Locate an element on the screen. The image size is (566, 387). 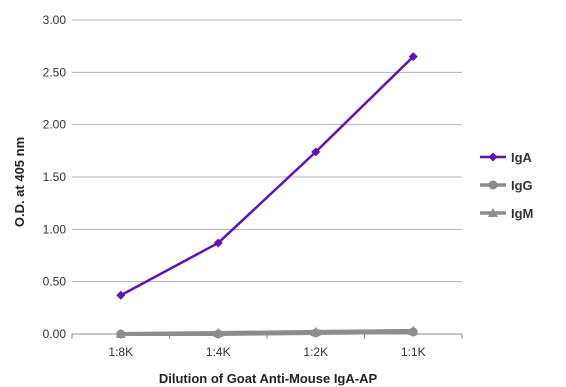
legend-item-igg: IgG is located at coordinates (506, 185).